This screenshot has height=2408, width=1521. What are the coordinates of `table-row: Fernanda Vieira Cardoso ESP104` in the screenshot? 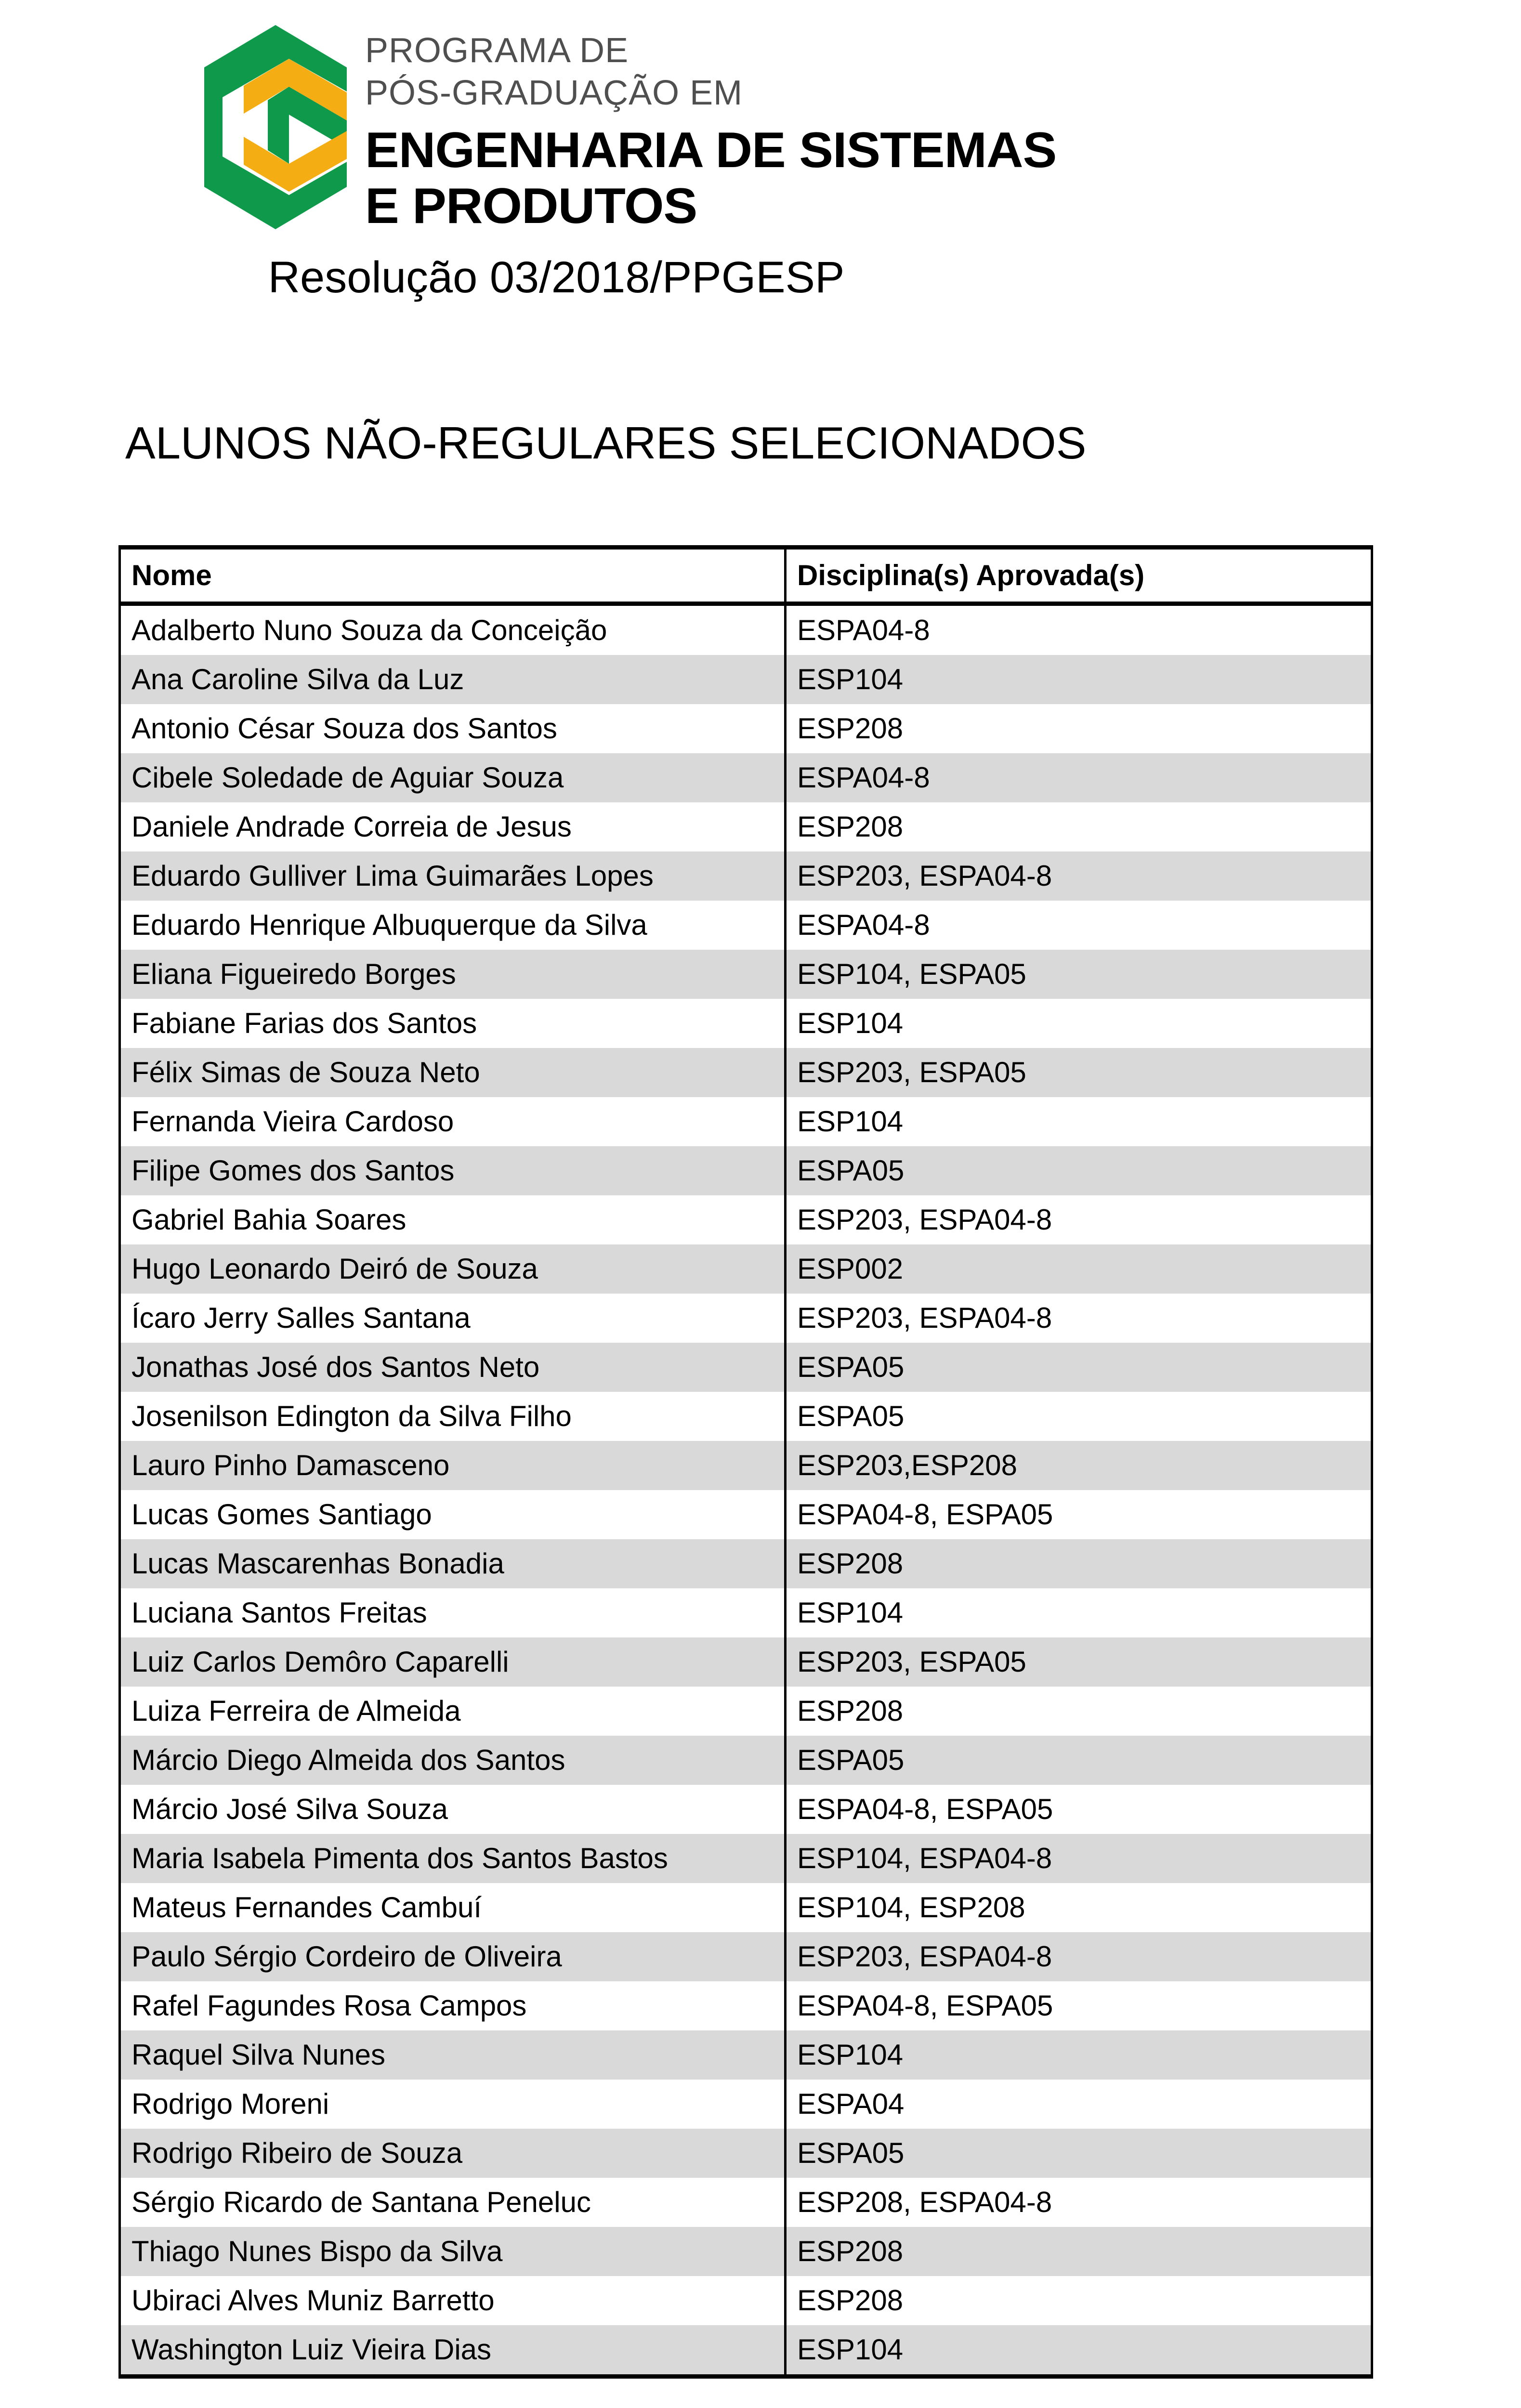 It's located at (745, 1121).